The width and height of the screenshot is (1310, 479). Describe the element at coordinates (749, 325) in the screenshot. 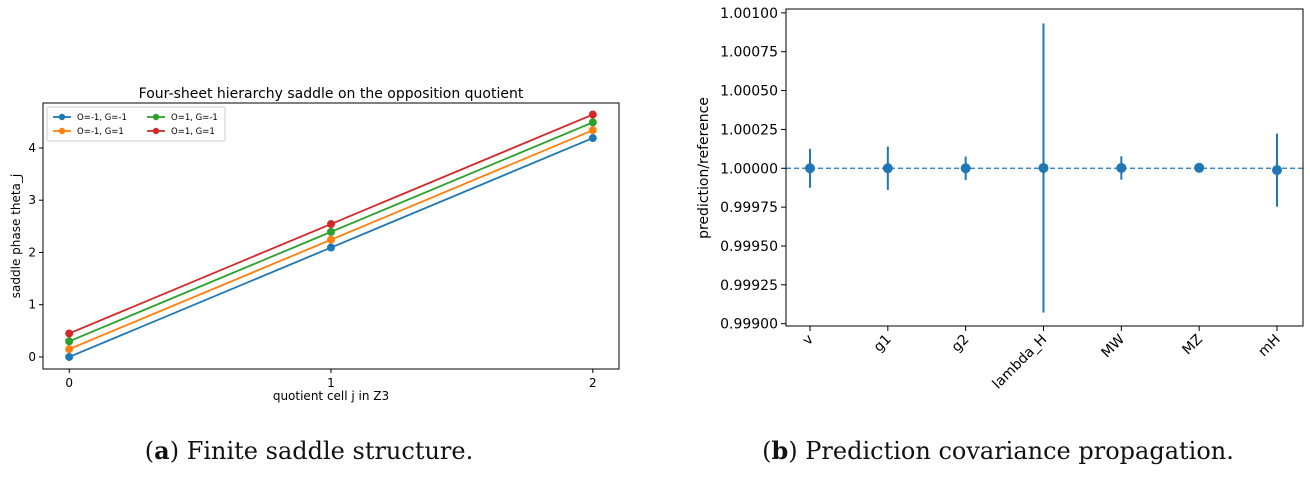

I see `y-tick-label: 0.99900` at that location.